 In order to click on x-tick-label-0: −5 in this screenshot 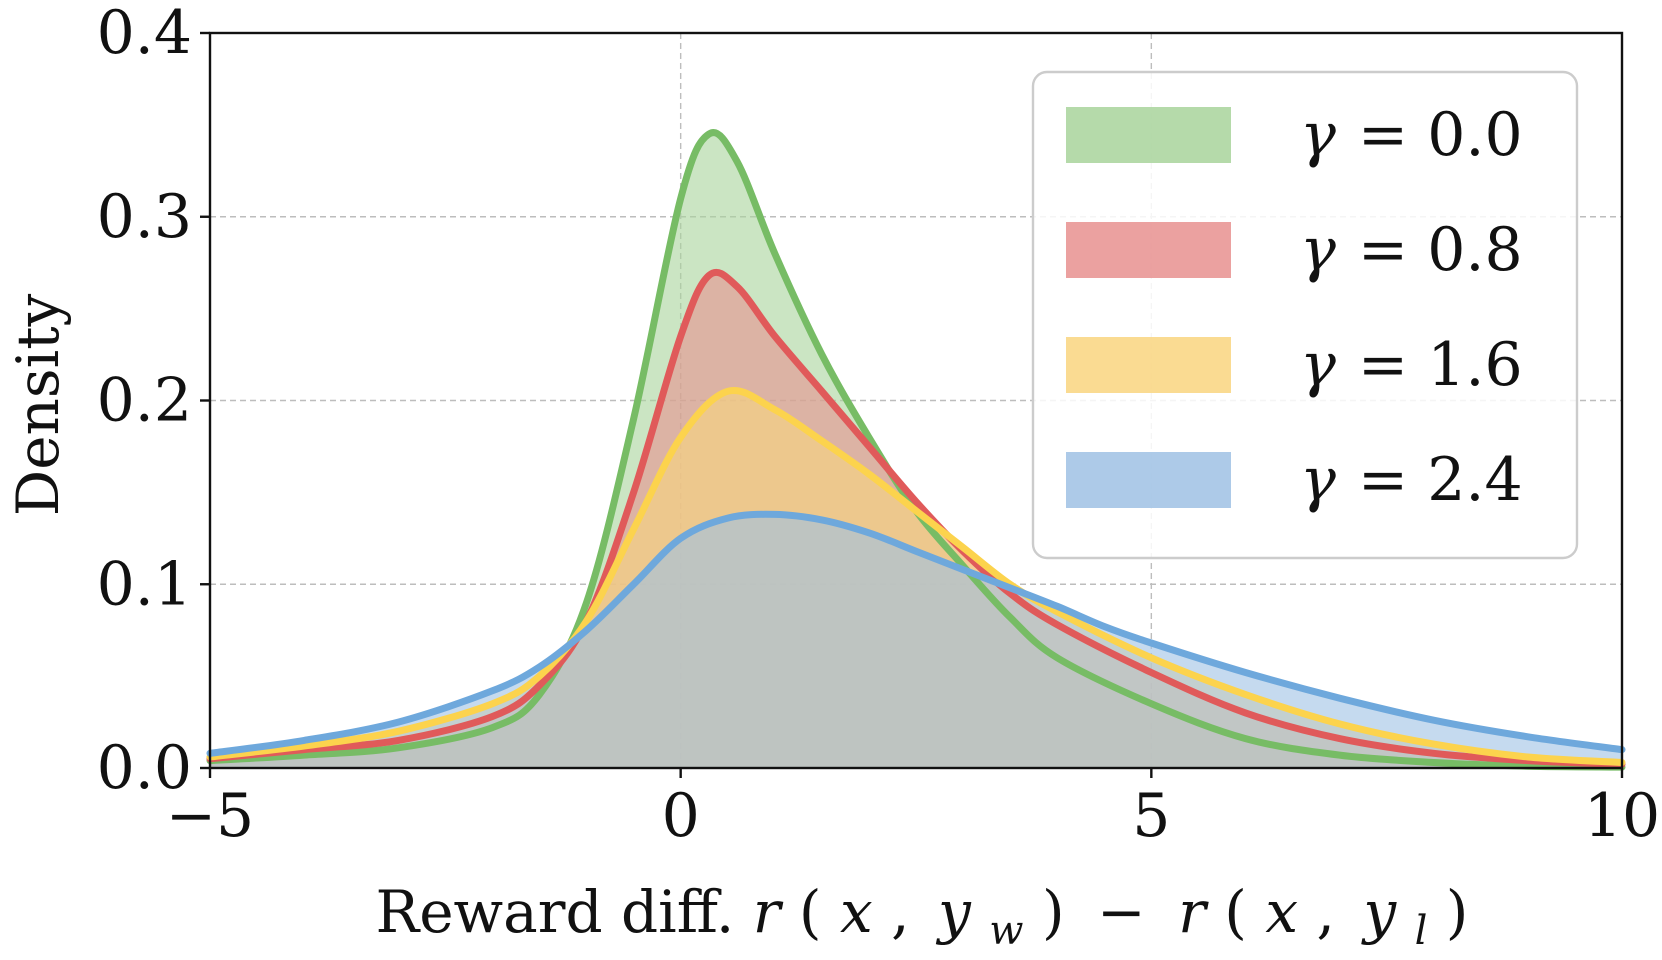, I will do `click(210, 816)`.